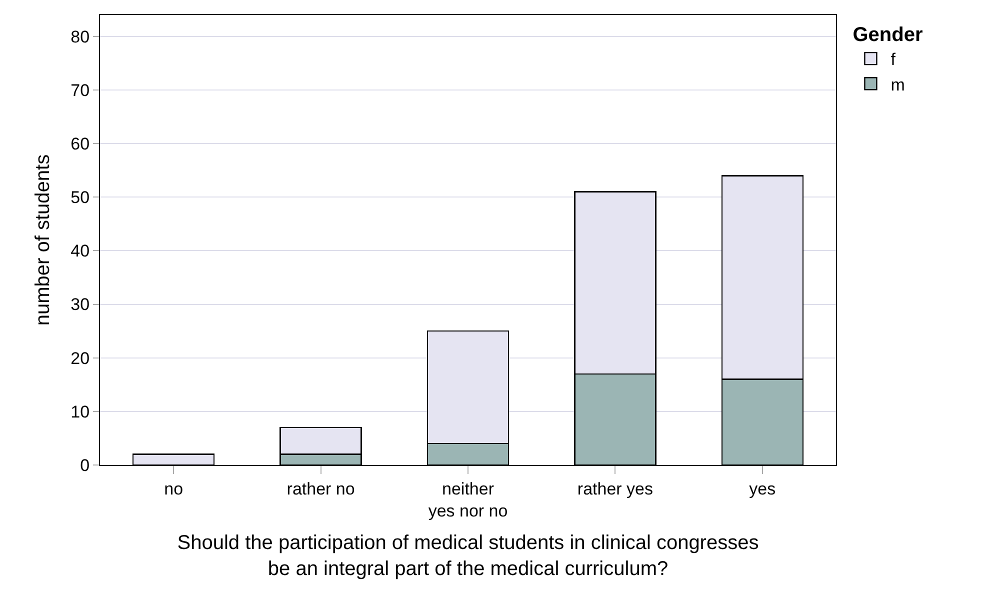 The width and height of the screenshot is (986, 615). I want to click on x-tick-label: rather no, so click(320, 488).